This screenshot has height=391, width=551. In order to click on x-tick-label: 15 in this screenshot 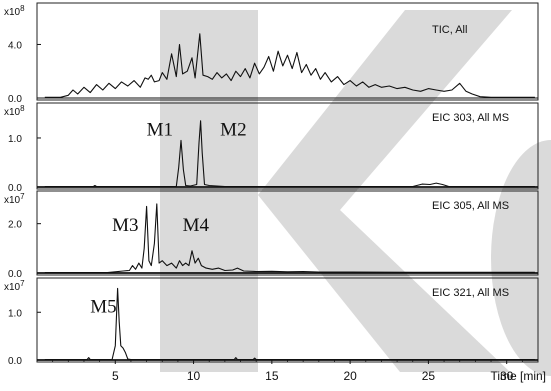, I will do `click(272, 376)`.